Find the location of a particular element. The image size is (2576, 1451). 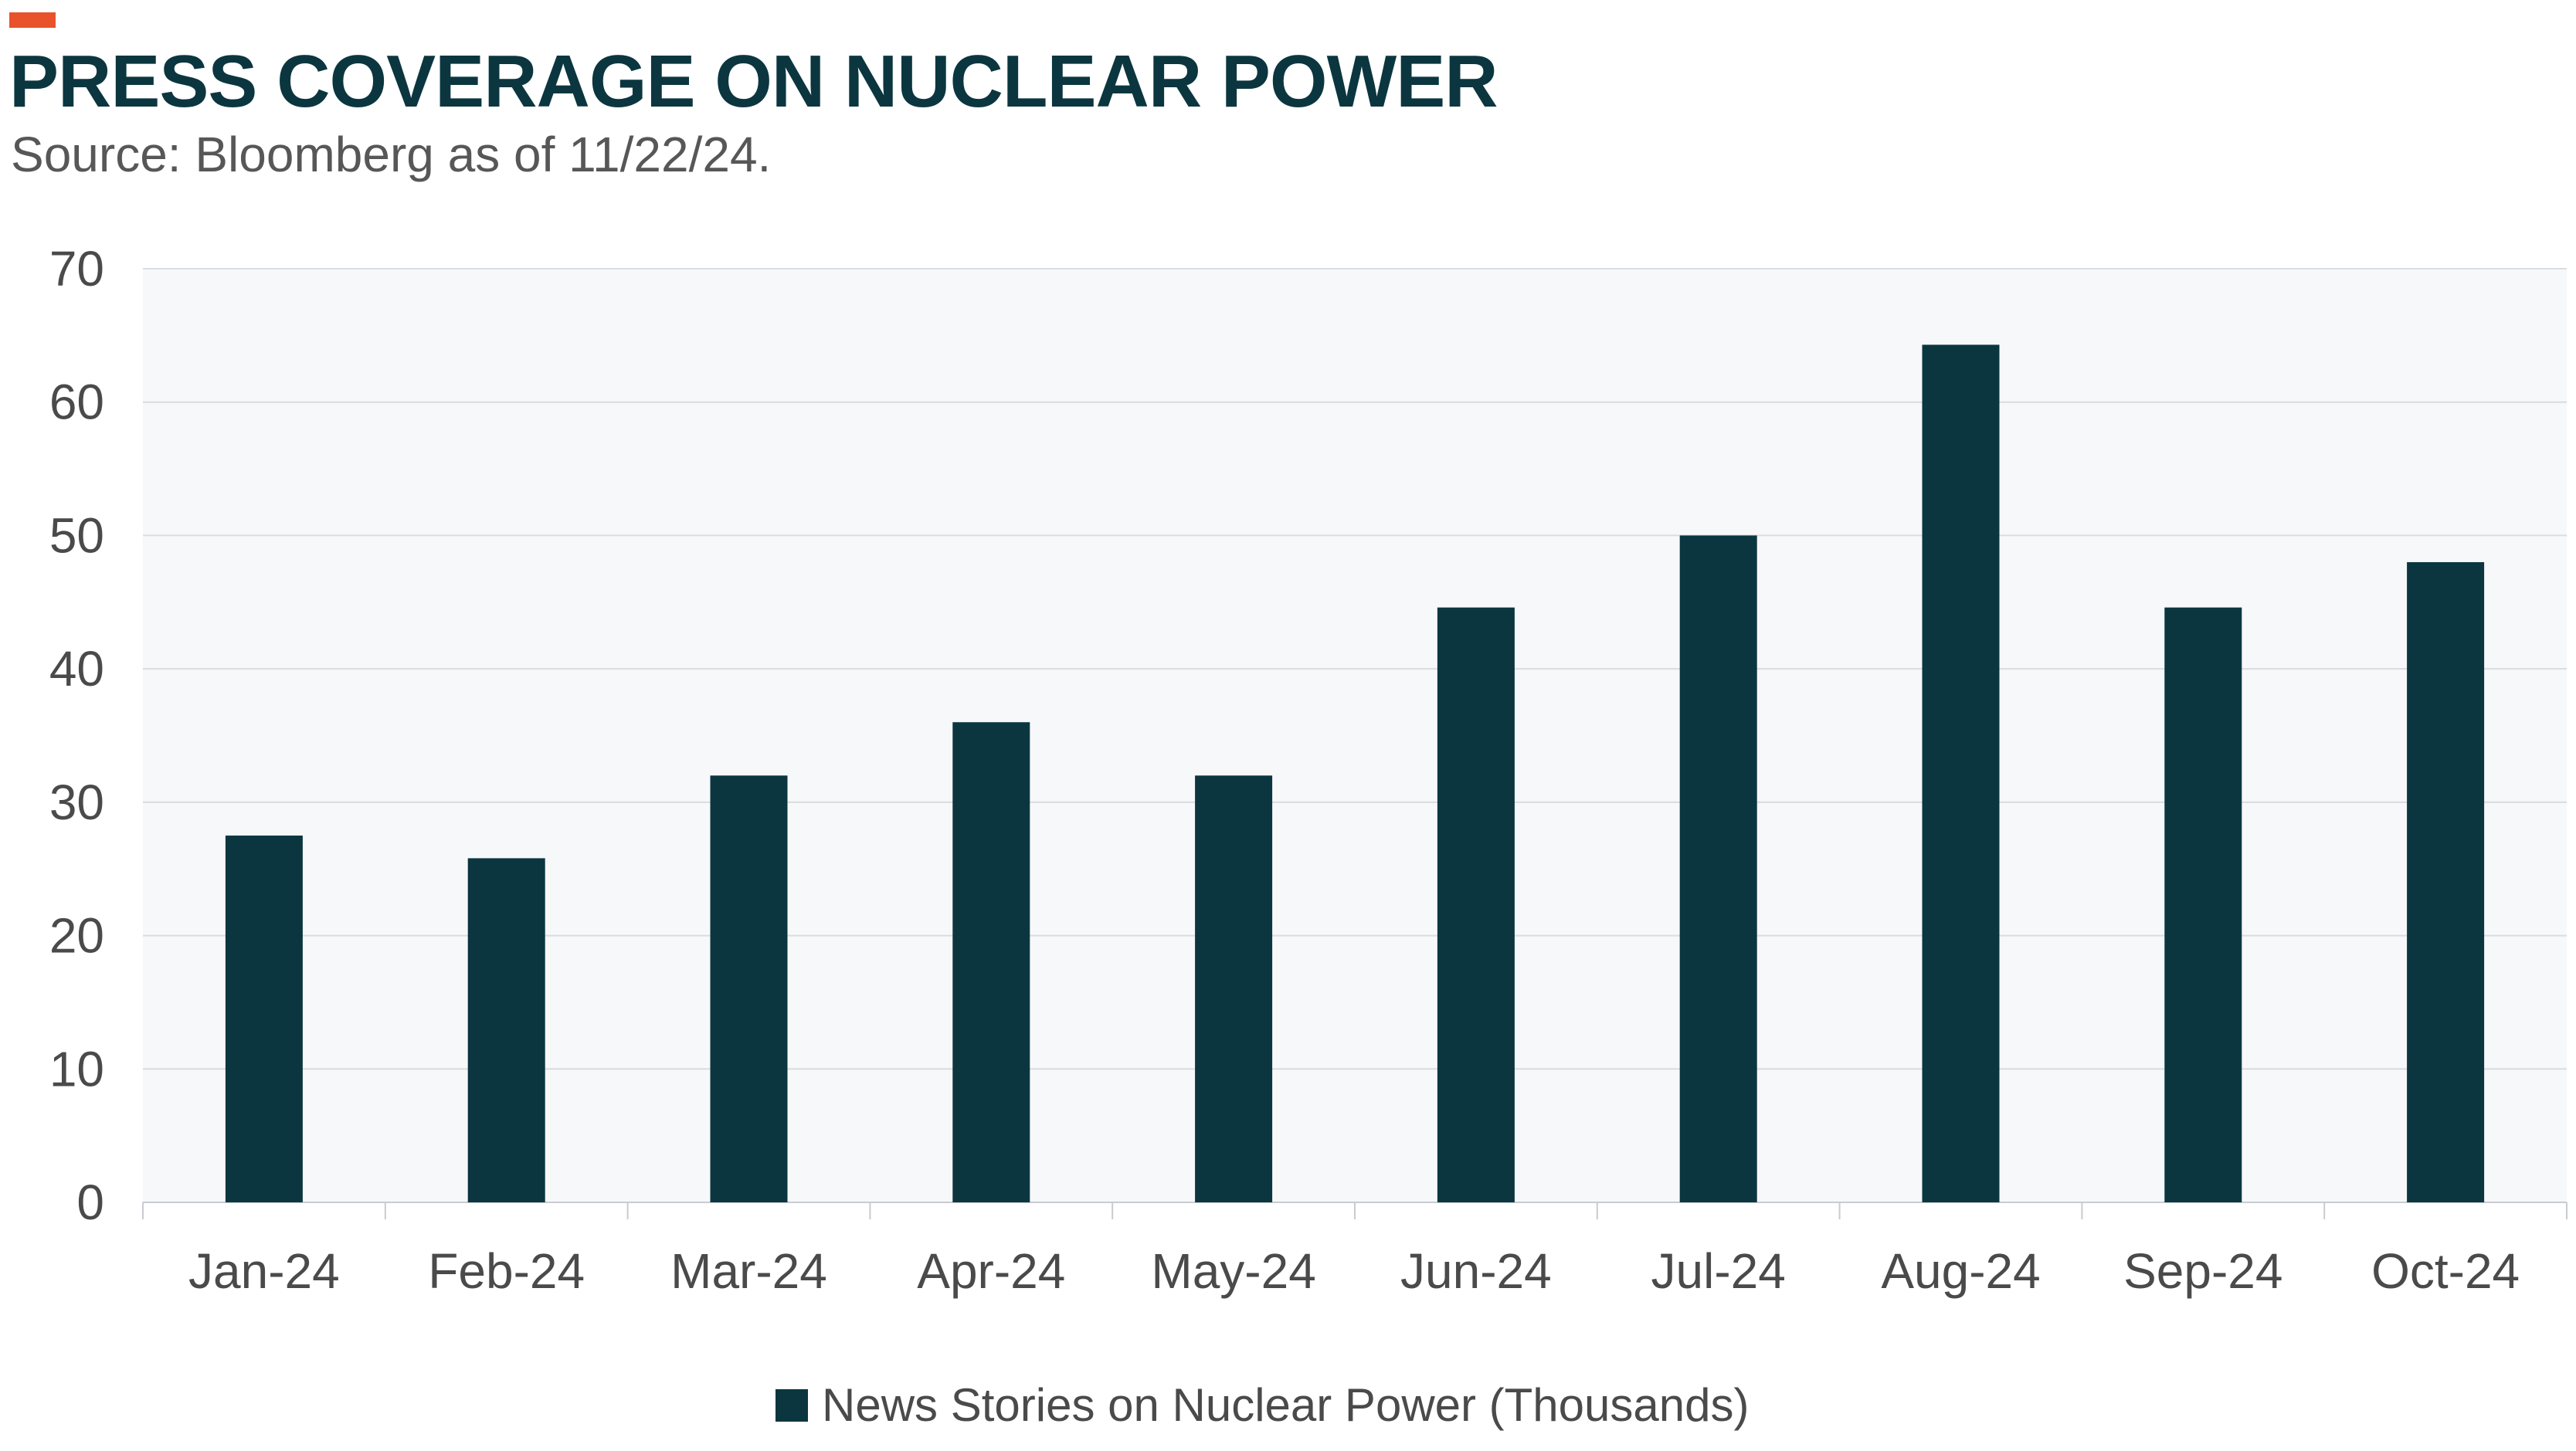

y-tick-label: 40 is located at coordinates (76, 669).